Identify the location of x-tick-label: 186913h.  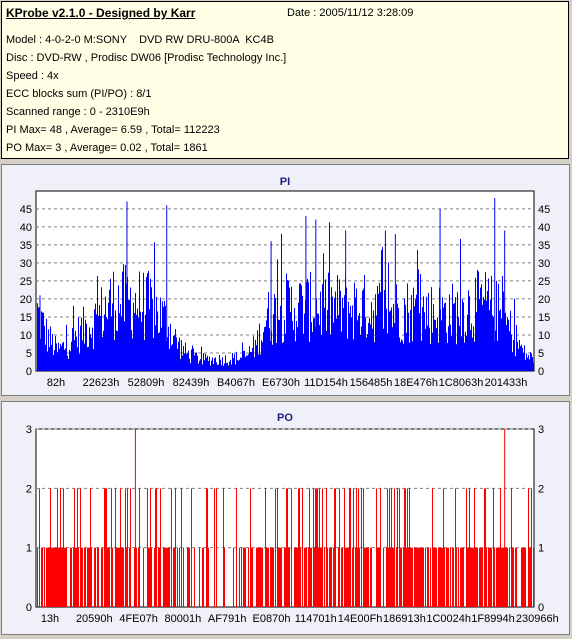
(404, 619).